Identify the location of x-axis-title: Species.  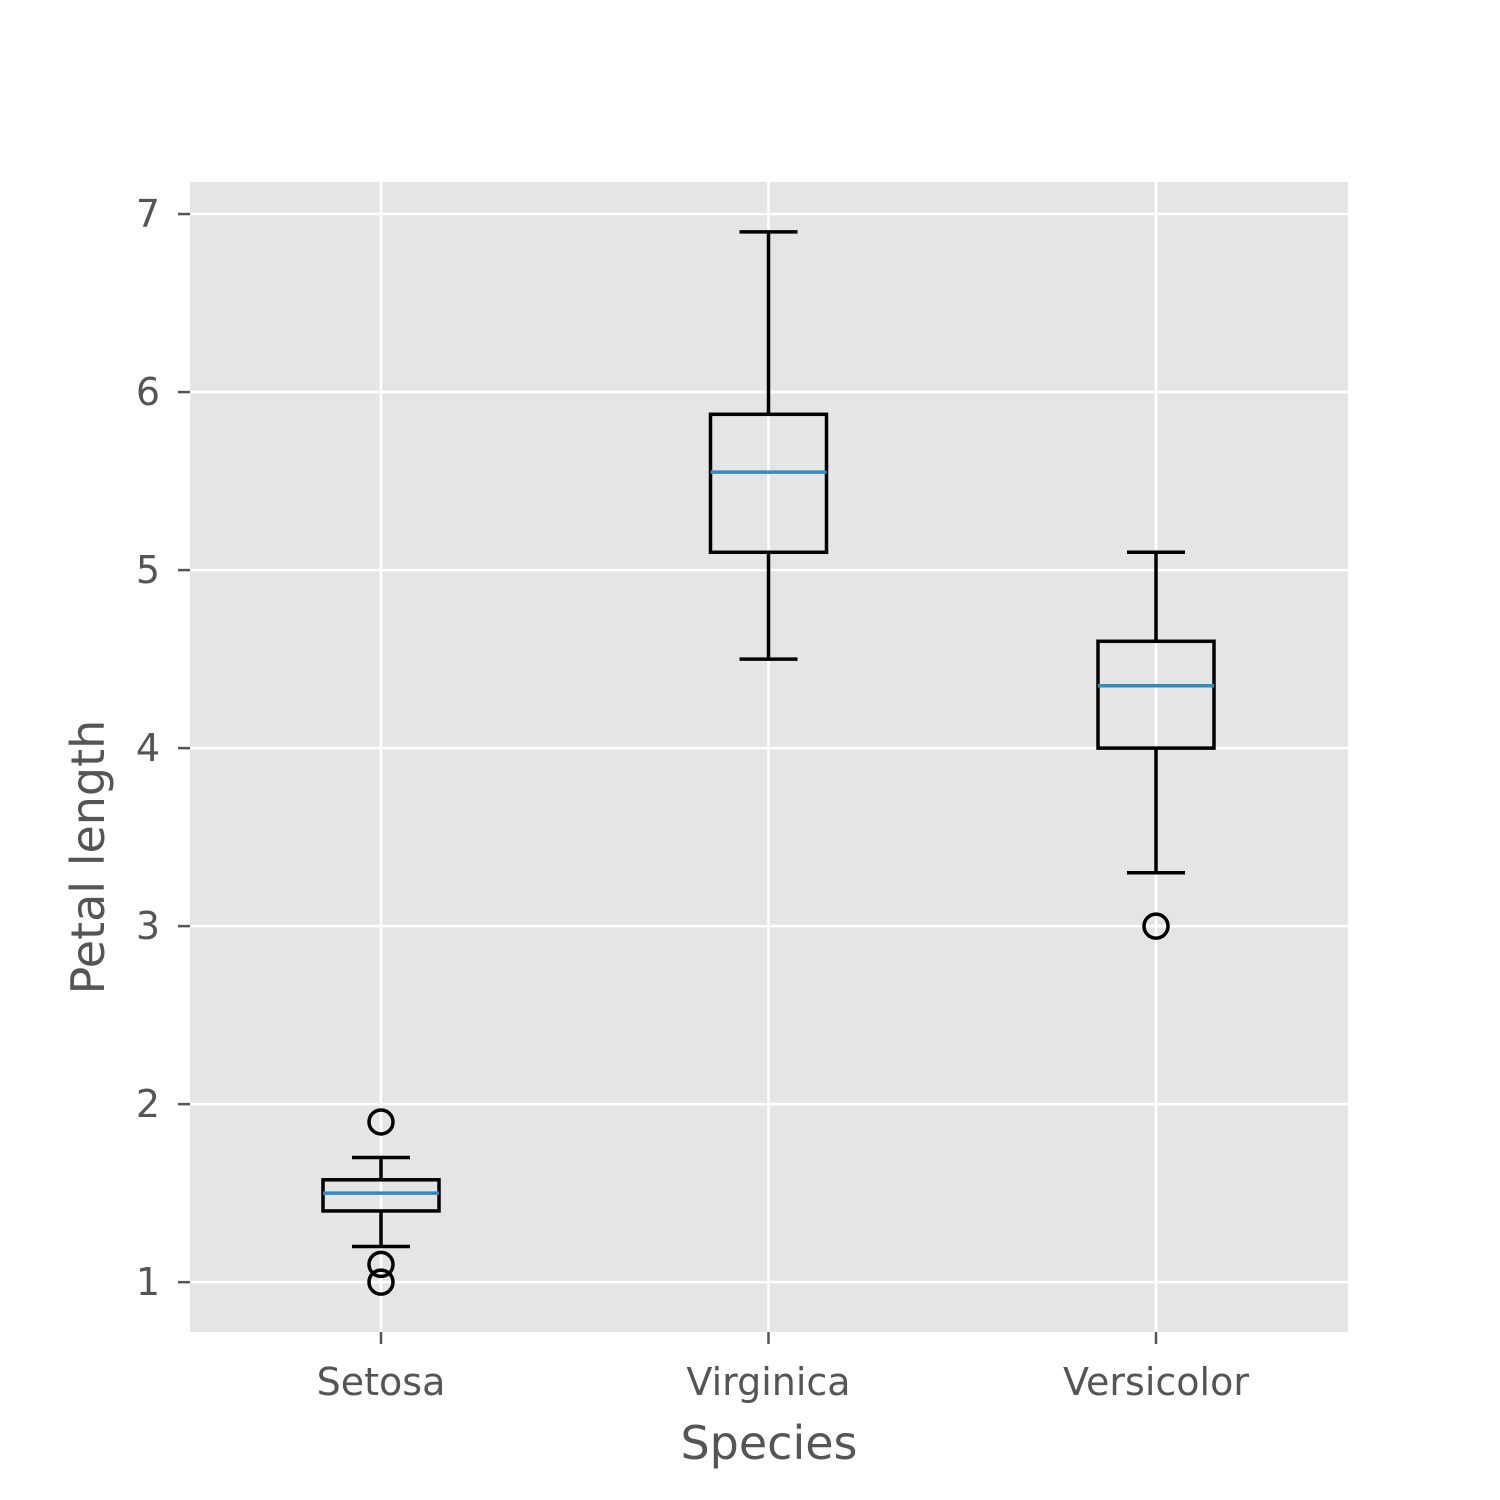
(768, 1443).